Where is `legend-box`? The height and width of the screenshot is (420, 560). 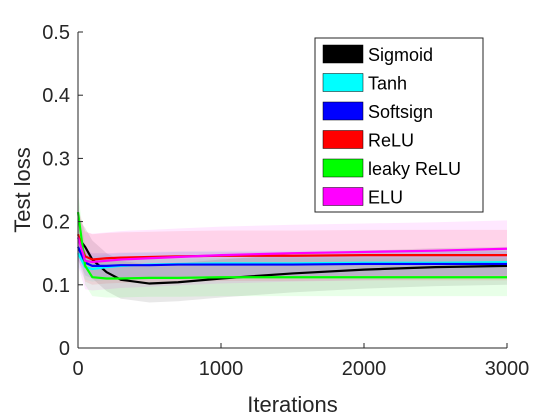 legend-box is located at coordinates (399, 125).